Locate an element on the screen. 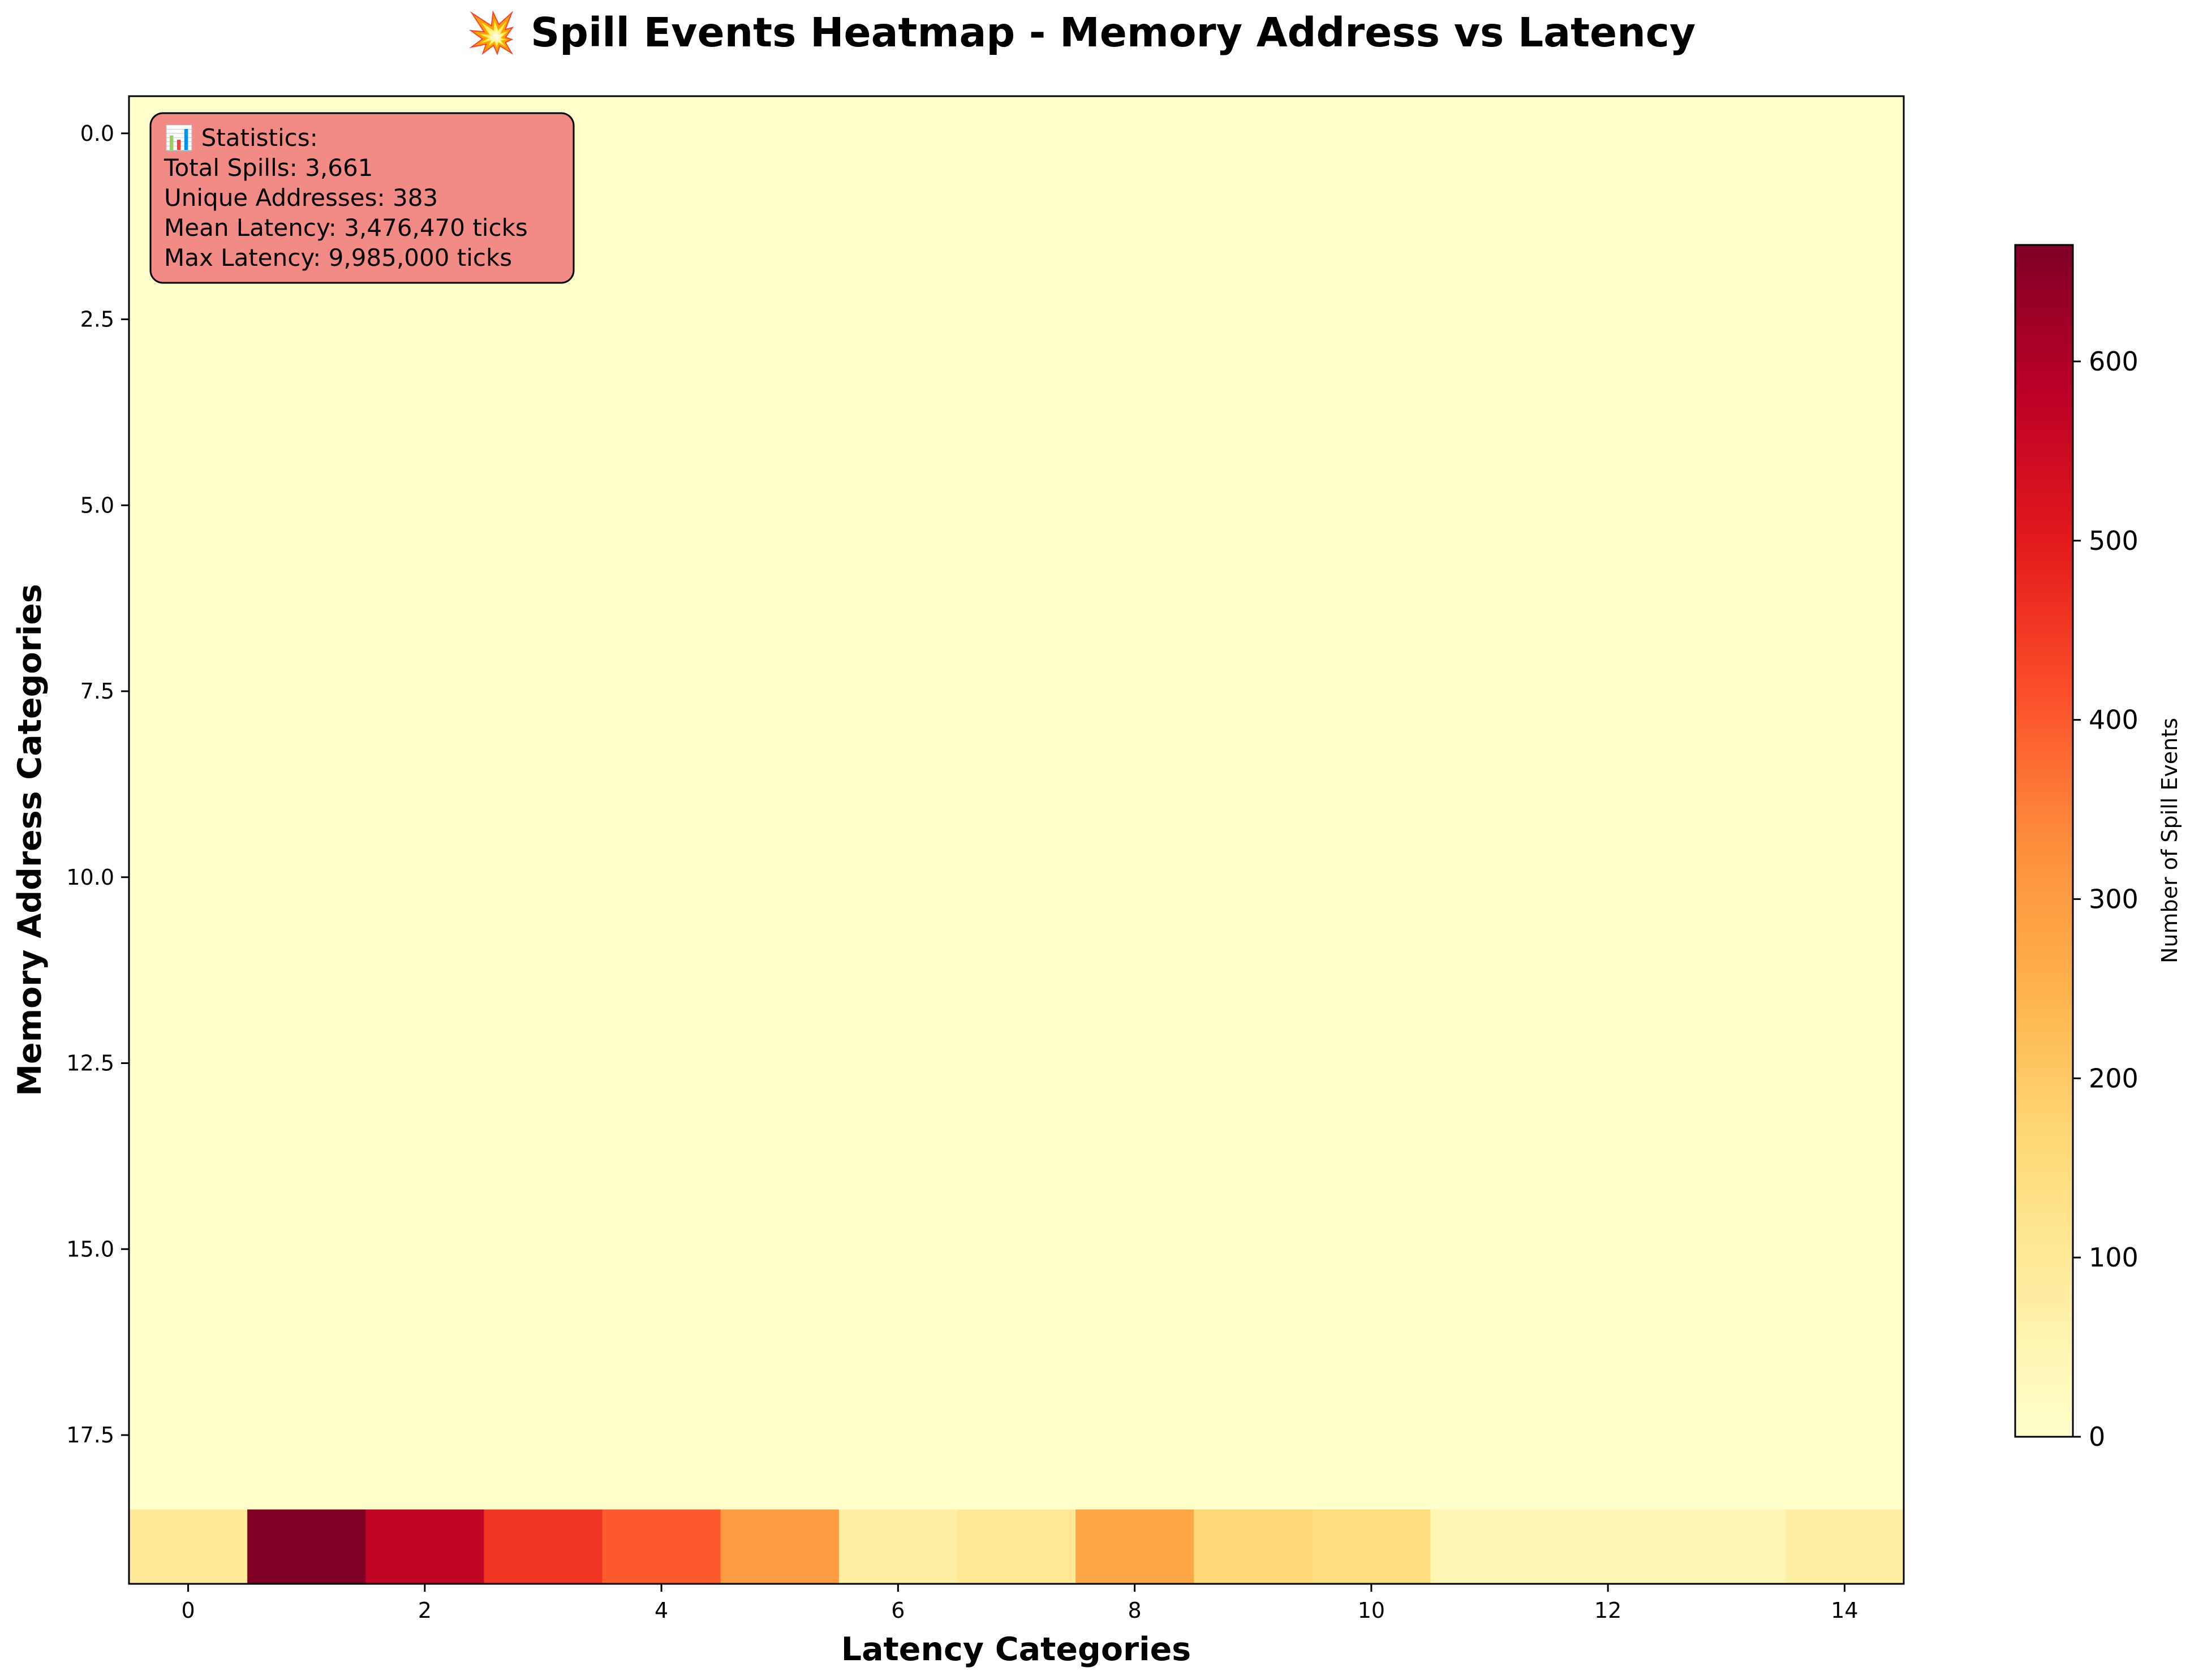 The height and width of the screenshot is (1680, 2190). y-tick-label: 15.0 is located at coordinates (90, 1249).